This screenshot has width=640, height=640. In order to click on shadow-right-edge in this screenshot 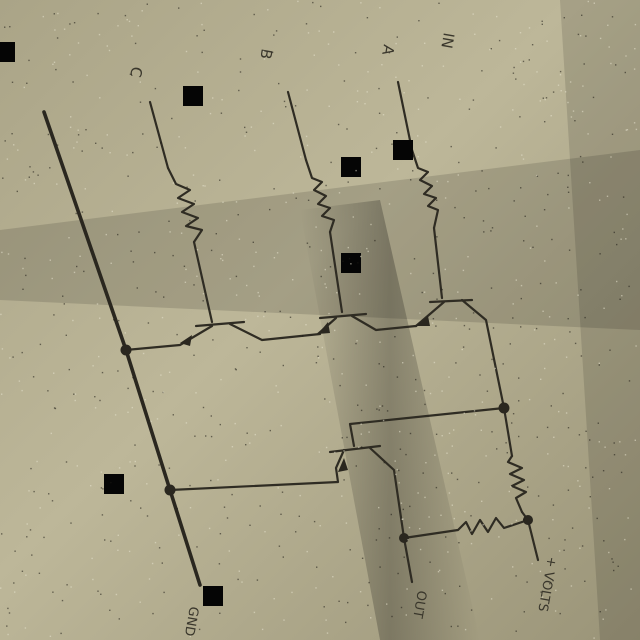, I will do `click(600, 320)`.